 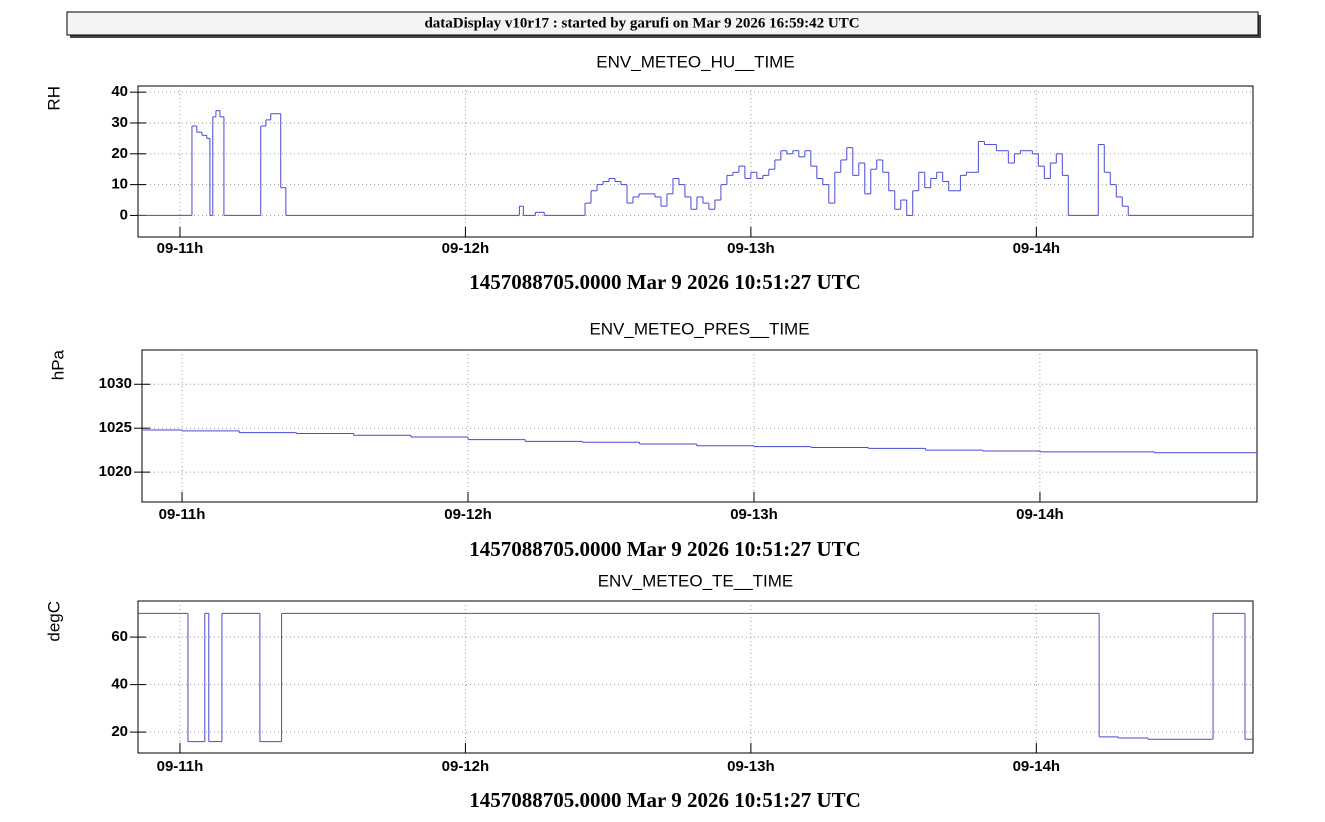 What do you see at coordinates (115, 383) in the screenshot?
I see `y-tick-label: 1030` at bounding box center [115, 383].